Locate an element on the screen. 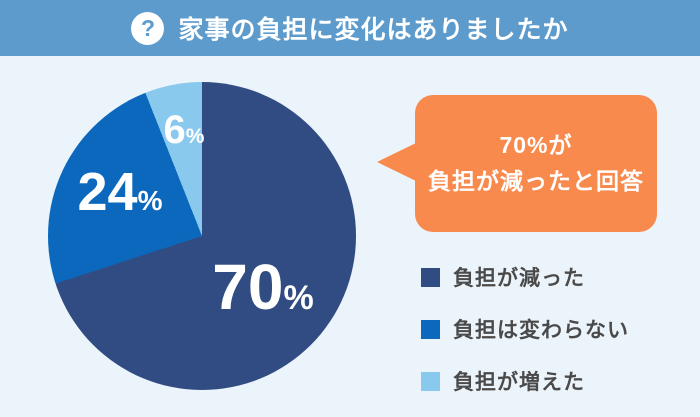  pie-slice-label-decreased: 70% is located at coordinates (262, 287).